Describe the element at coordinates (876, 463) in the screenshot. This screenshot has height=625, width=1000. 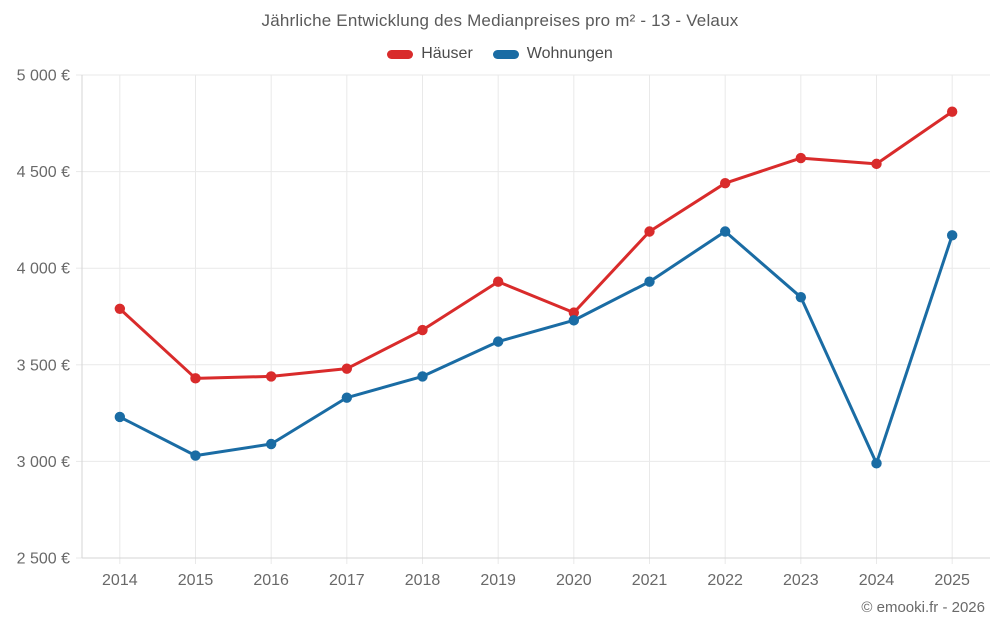
I see `point-wohnungen-2024` at that location.